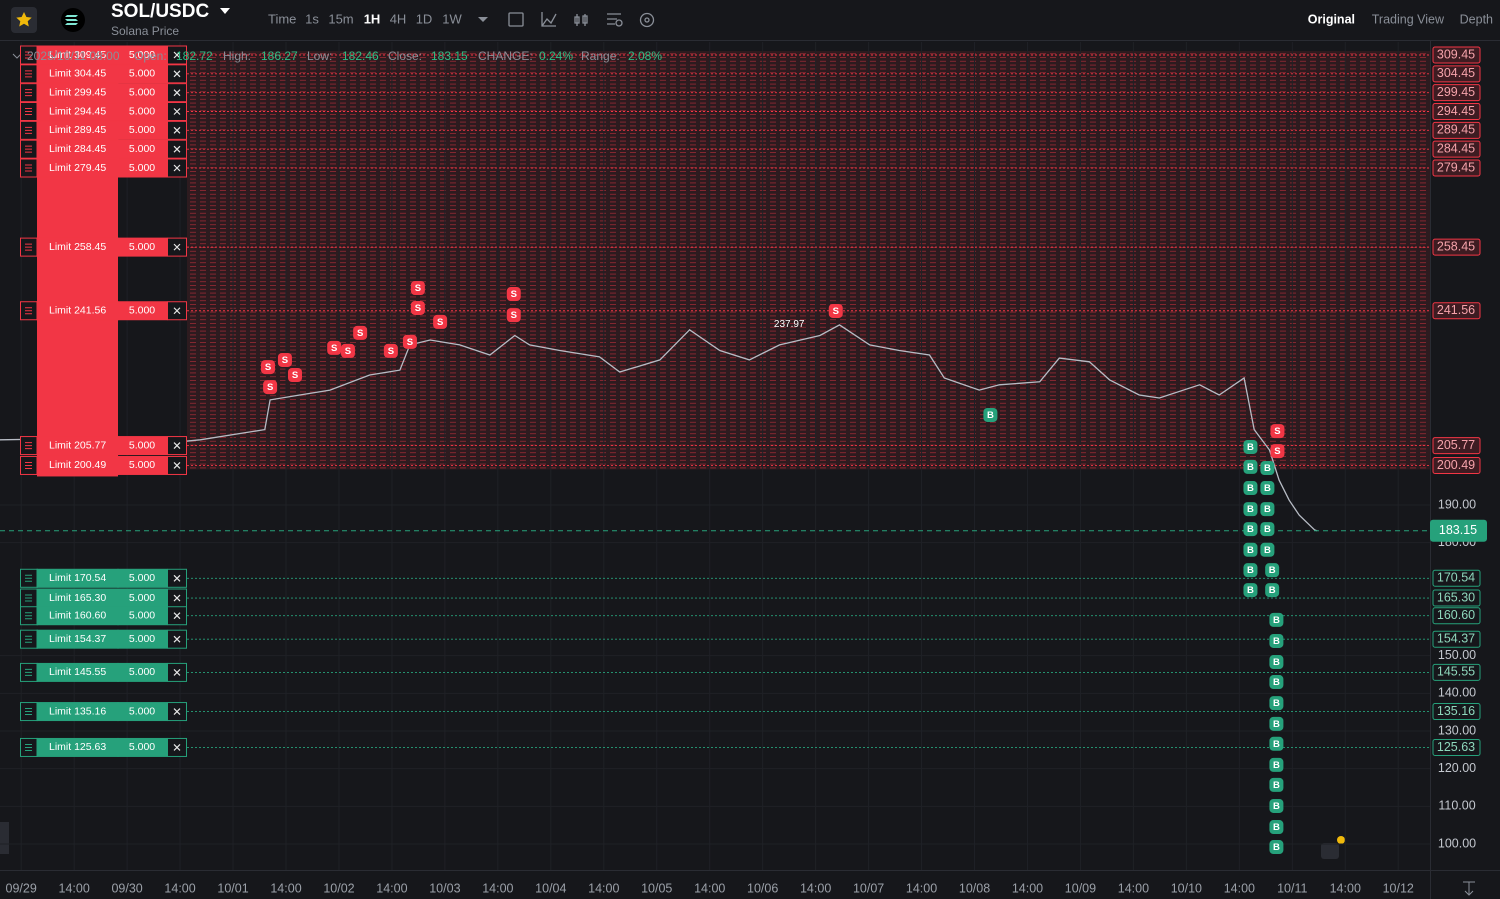 The height and width of the screenshot is (899, 1500). What do you see at coordinates (1331, 19) in the screenshot?
I see `view-tab: Original` at bounding box center [1331, 19].